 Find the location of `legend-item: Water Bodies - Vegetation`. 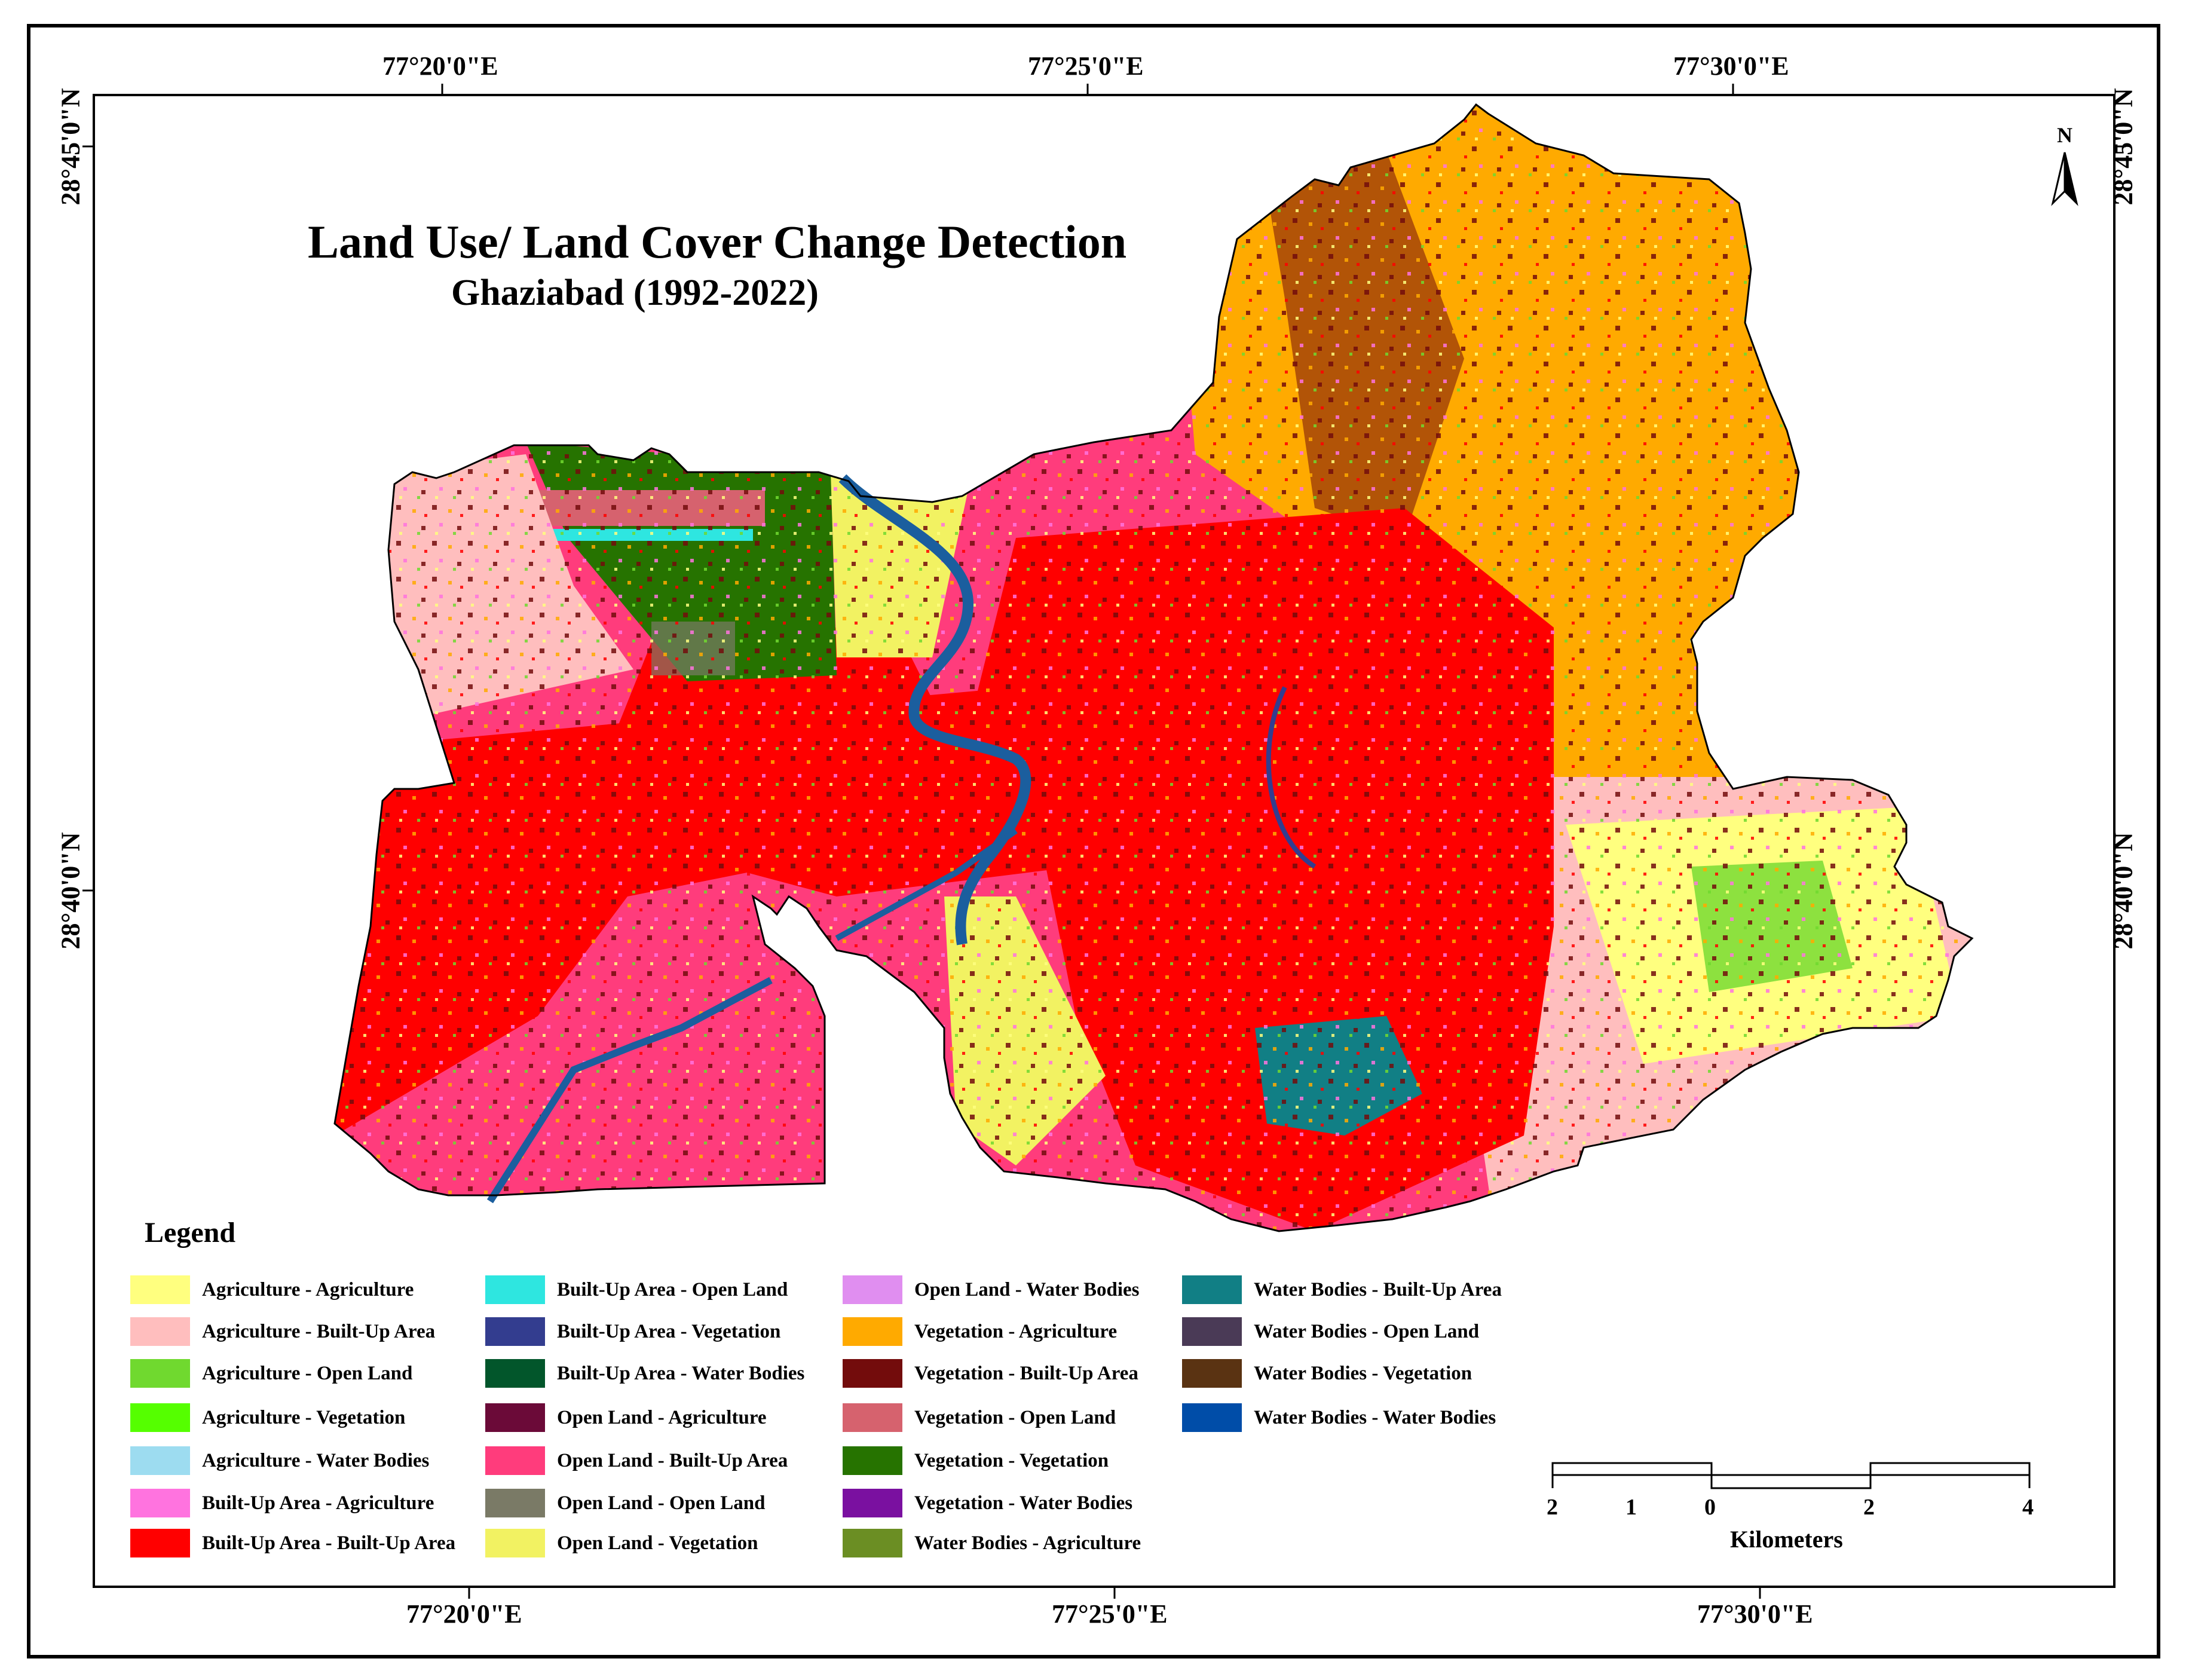

legend-item: Water Bodies - Vegetation is located at coordinates (1327, 1373).